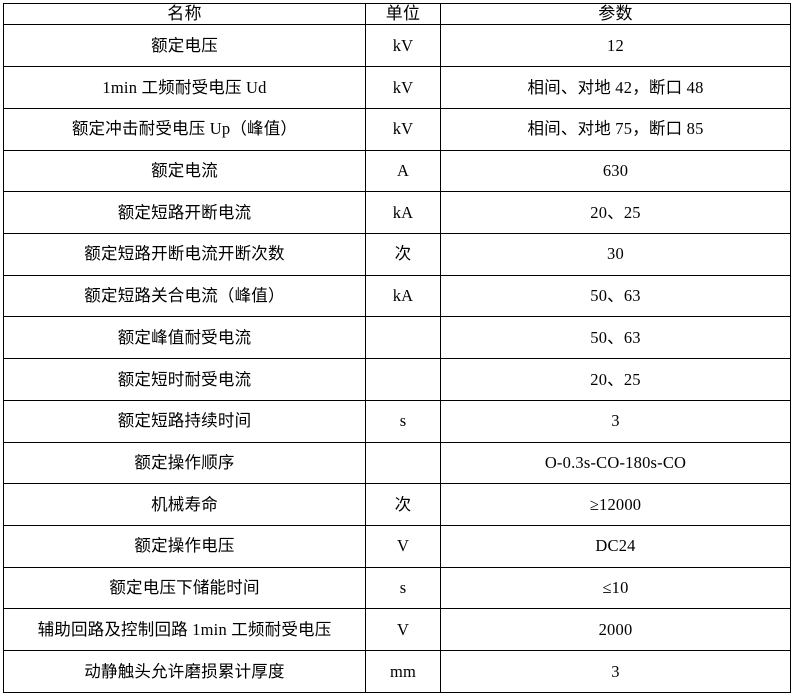  I want to click on cell-name: 机械寿命, so click(184, 505).